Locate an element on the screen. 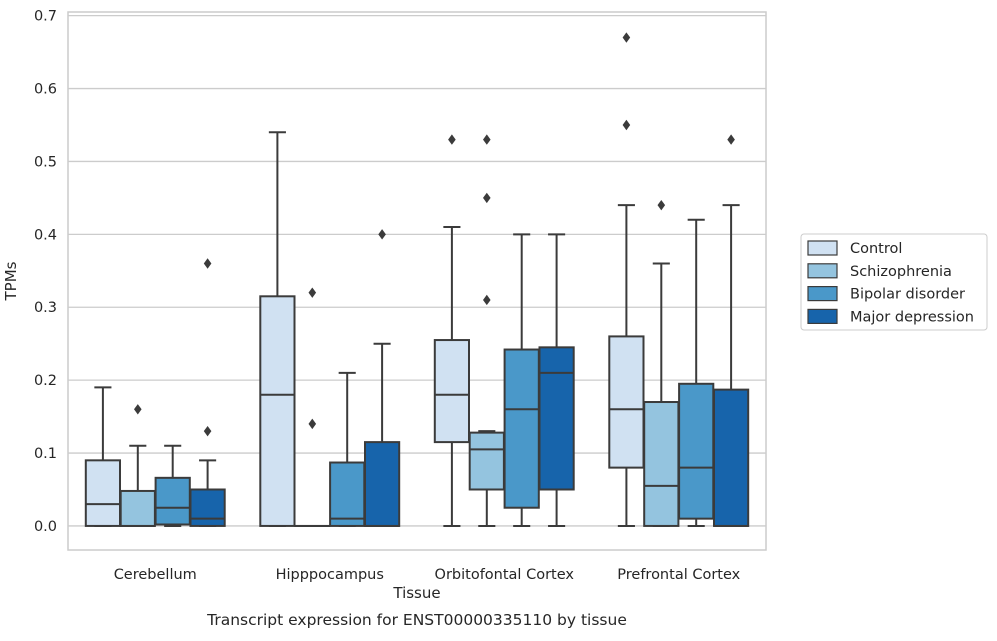 The width and height of the screenshot is (997, 641). y-tick-label: 0.0 is located at coordinates (45, 527).